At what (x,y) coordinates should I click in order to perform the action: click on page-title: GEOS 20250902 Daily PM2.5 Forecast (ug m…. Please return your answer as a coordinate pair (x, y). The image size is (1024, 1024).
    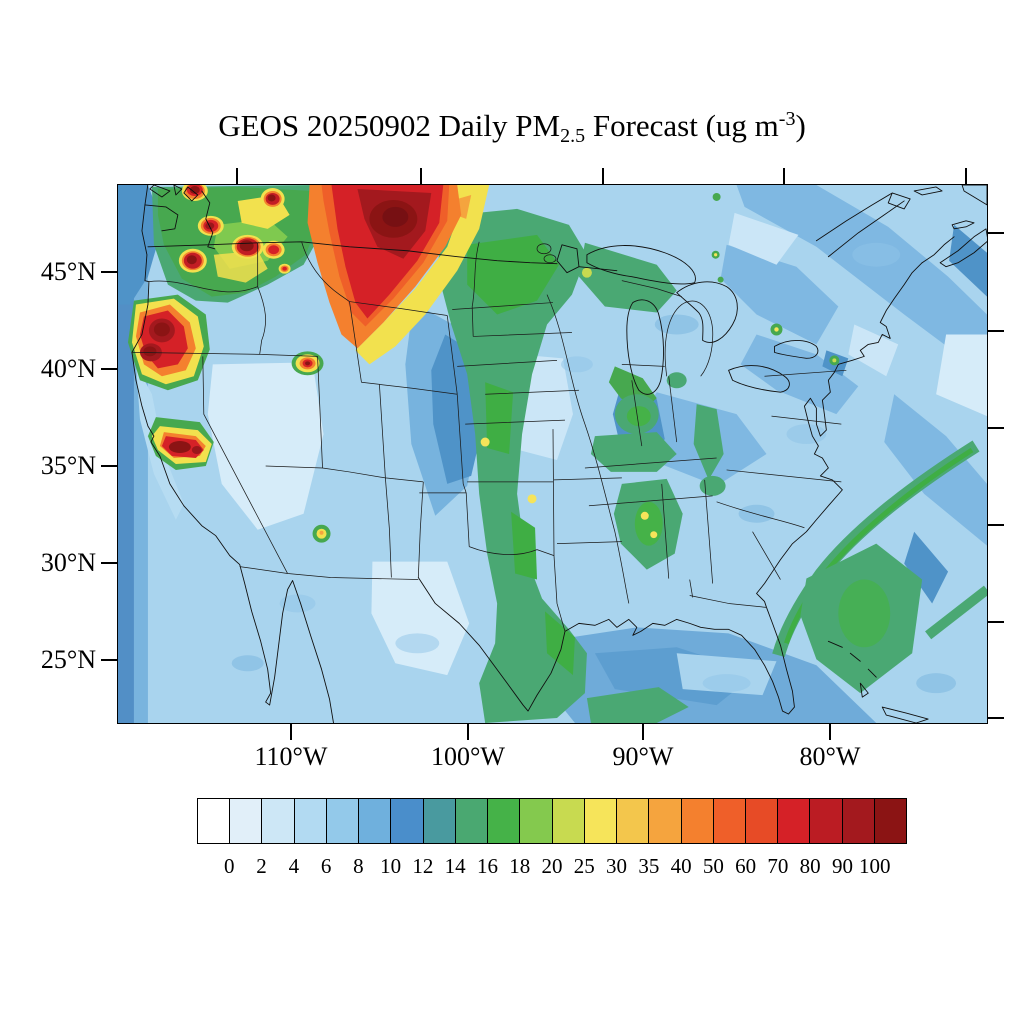
    Looking at the image, I should click on (512, 128).